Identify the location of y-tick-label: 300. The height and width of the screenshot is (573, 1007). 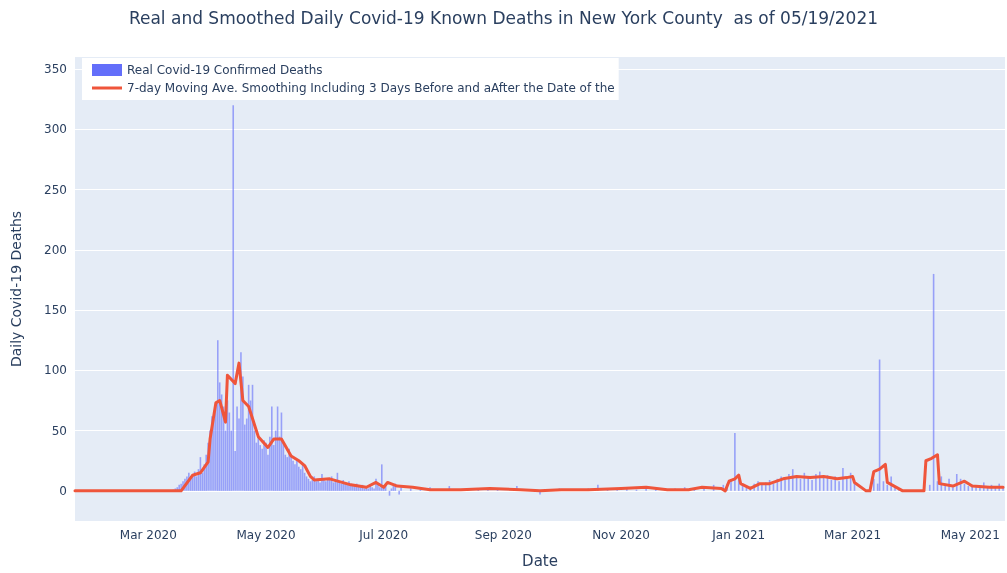
(55, 129).